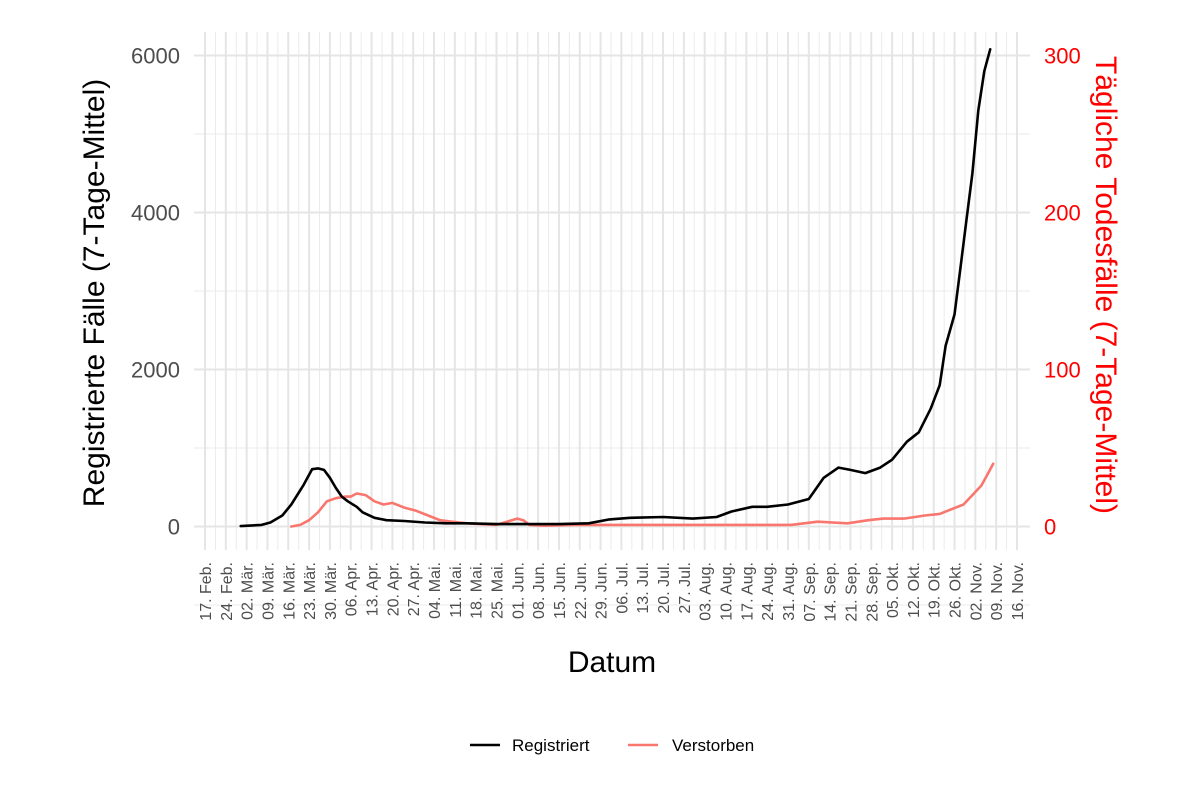 This screenshot has height=801, width=1200. I want to click on left-tick-label: 4000, so click(155, 213).